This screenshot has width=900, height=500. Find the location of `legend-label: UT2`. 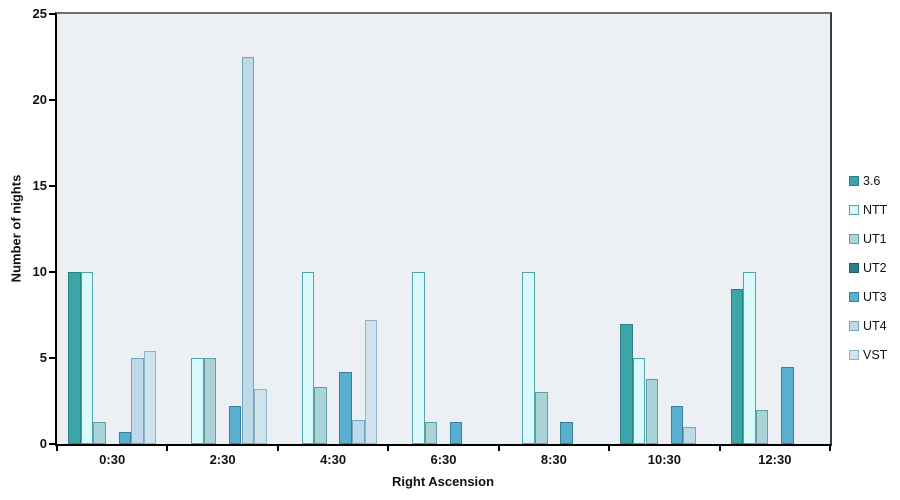

legend-label: UT2 is located at coordinates (875, 267).